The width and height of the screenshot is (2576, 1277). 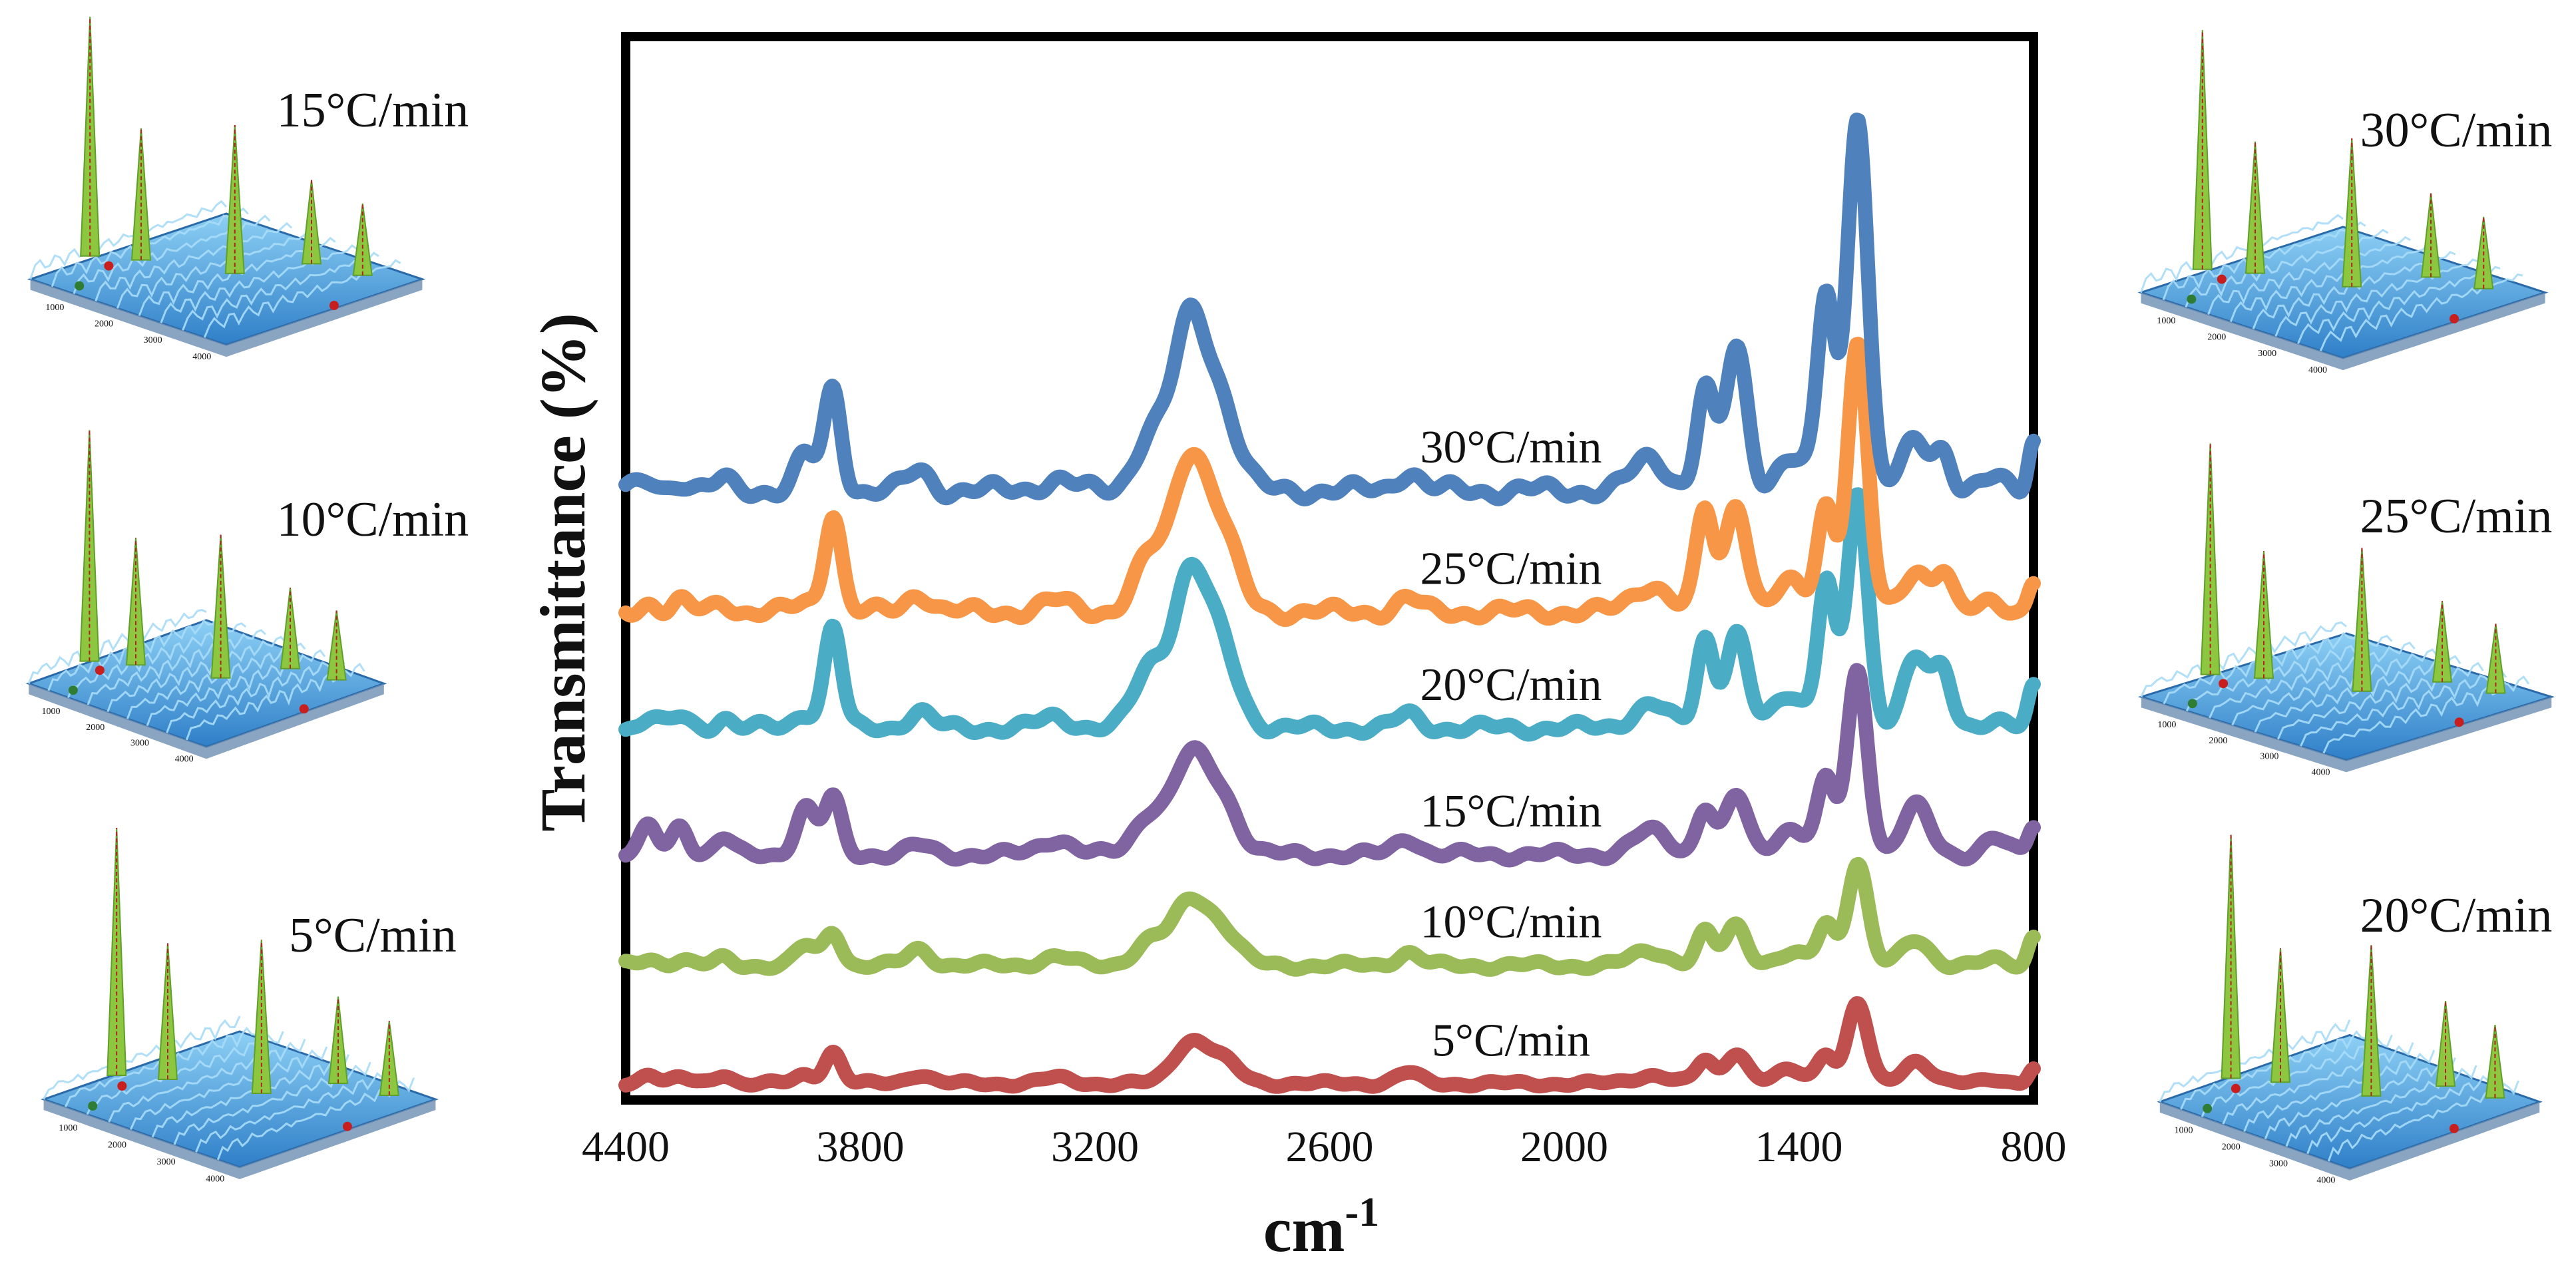 What do you see at coordinates (249, 1005) in the screenshot?
I see `surface-plot-5c: 1000 2000 3000 4000 5°C/min` at bounding box center [249, 1005].